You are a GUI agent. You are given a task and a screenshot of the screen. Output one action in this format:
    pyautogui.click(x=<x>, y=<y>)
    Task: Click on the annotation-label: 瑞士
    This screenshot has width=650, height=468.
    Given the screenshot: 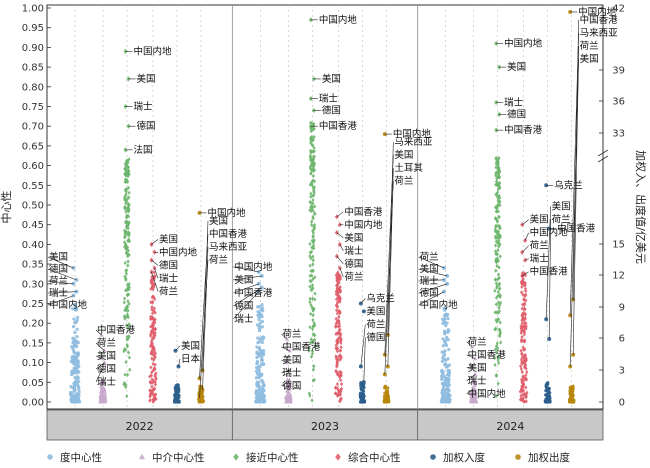 What is the action you would take?
    pyautogui.click(x=292, y=373)
    